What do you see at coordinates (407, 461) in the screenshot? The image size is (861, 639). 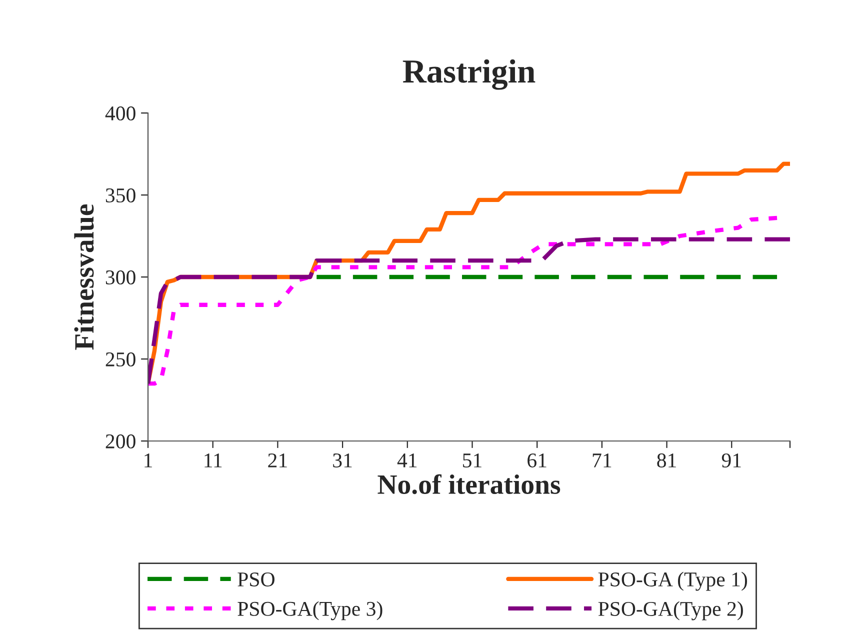 I see `x-tick-label: 41` at bounding box center [407, 461].